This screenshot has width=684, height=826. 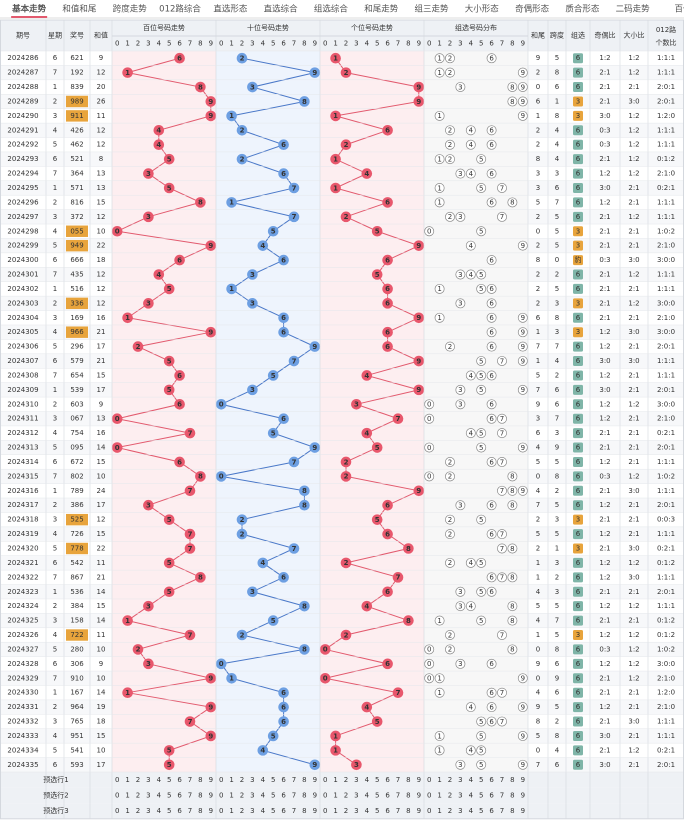 I want to click on tab: 奇偶形态, so click(x=532, y=9).